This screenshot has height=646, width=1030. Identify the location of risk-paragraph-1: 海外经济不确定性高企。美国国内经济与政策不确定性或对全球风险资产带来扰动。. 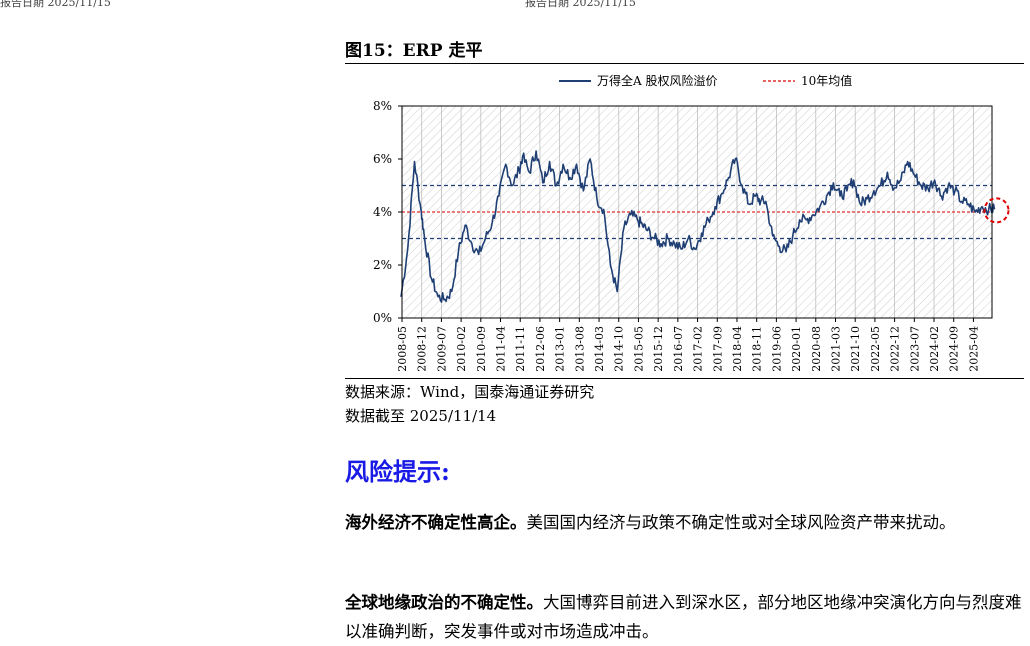
(686, 522).